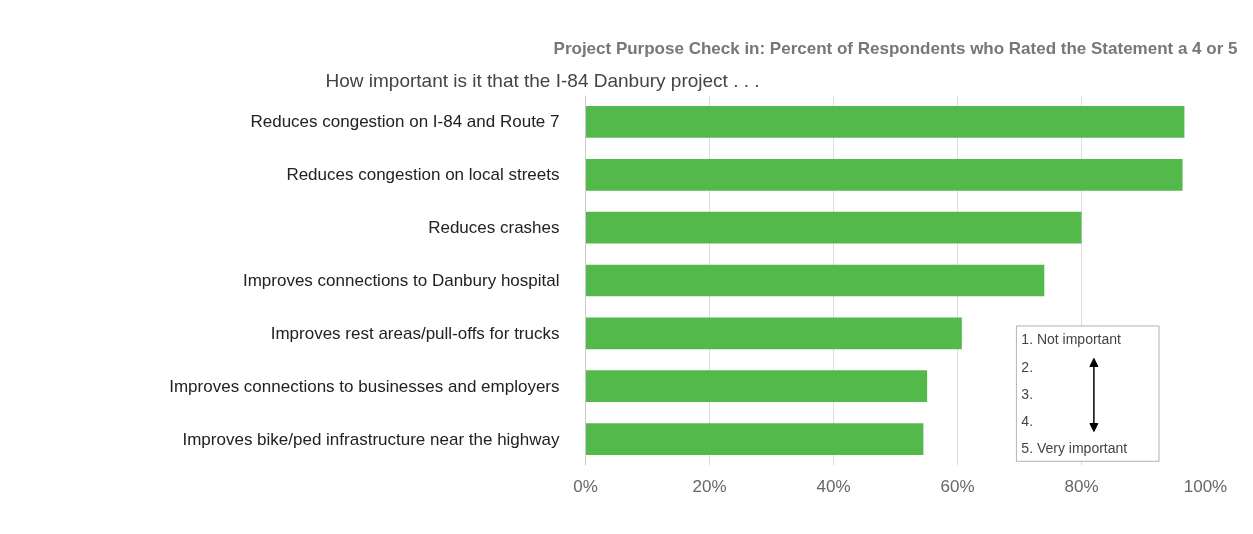 The image size is (1253, 534). Describe the element at coordinates (1027, 366) in the screenshot. I see `annotation: 2.` at that location.